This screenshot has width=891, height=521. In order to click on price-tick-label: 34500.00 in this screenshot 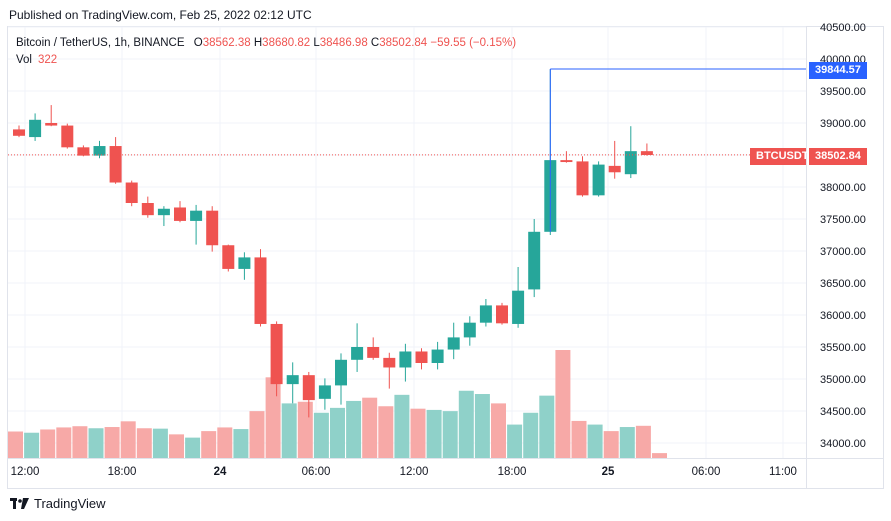, I will do `click(843, 412)`.